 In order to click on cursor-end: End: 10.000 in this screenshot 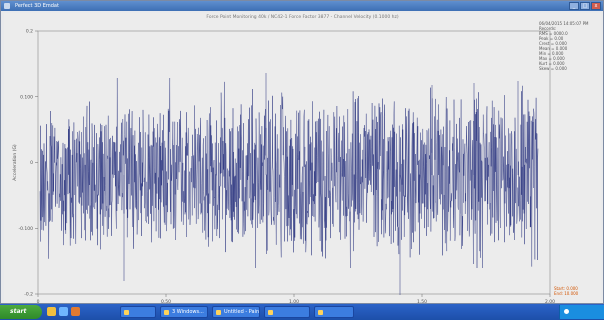, I will do `click(566, 293)`.